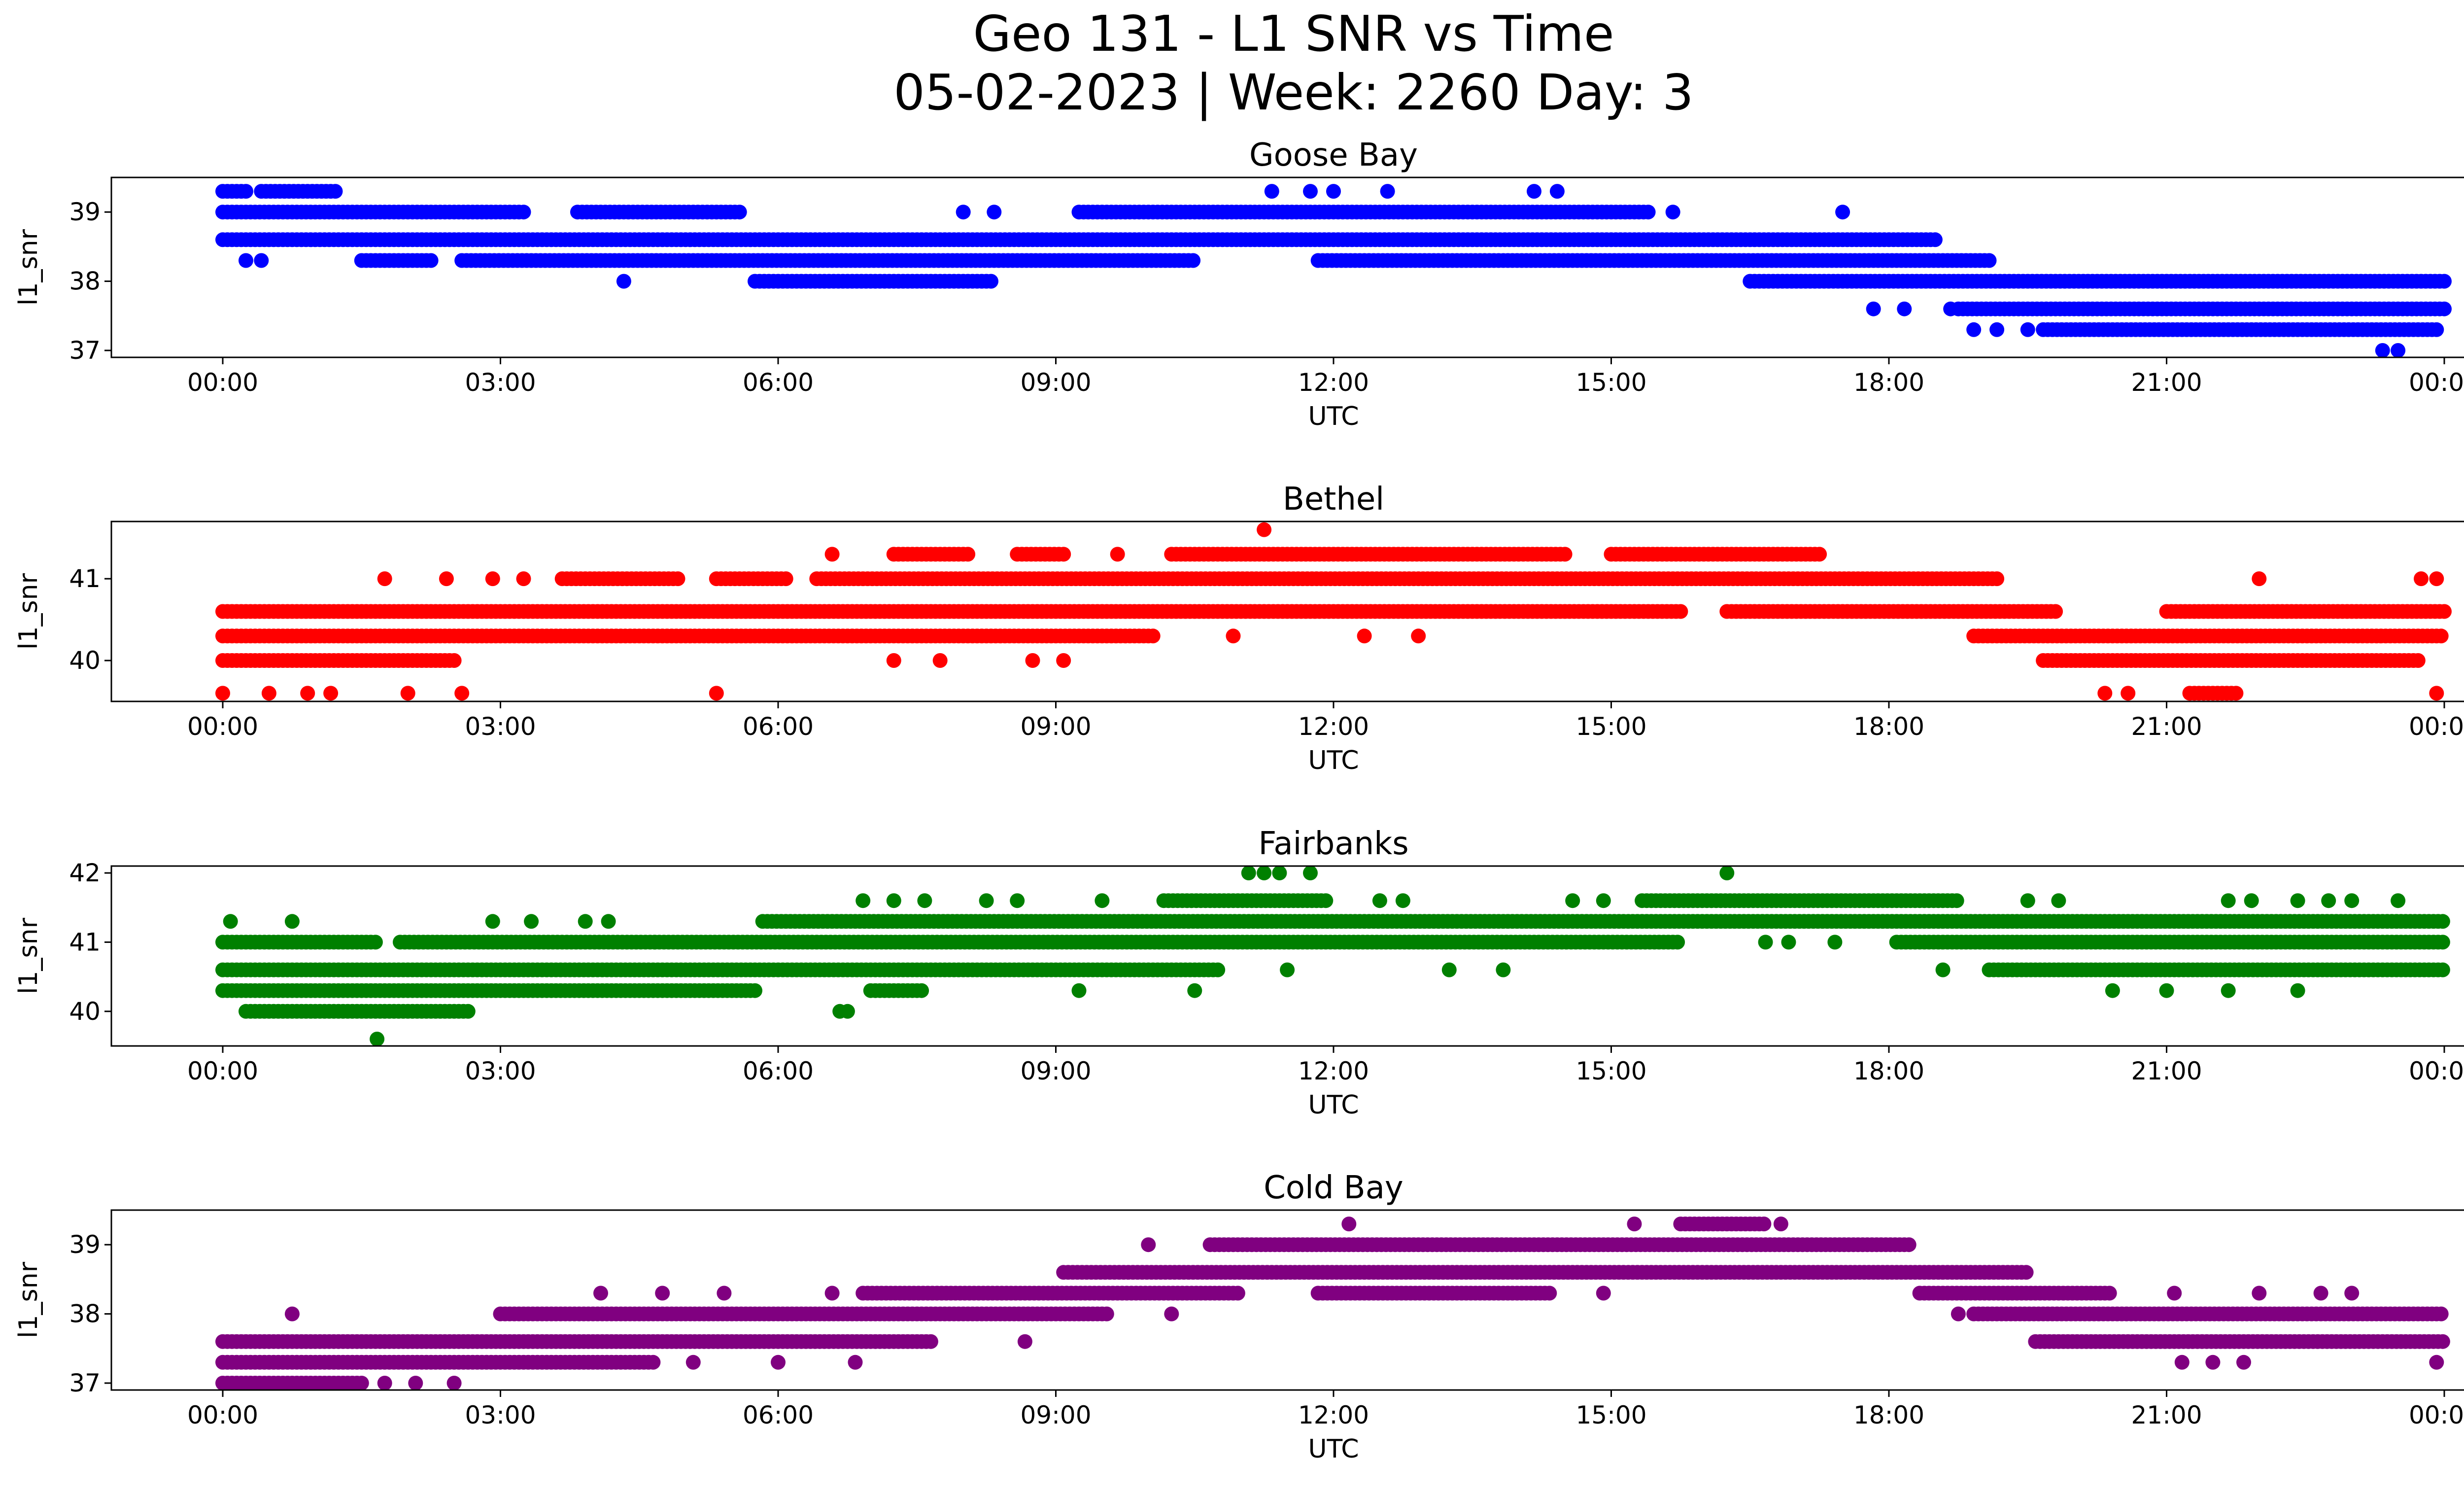 The image size is (2464, 1495). I want to click on x-tick-label: 06:00, so click(778, 726).